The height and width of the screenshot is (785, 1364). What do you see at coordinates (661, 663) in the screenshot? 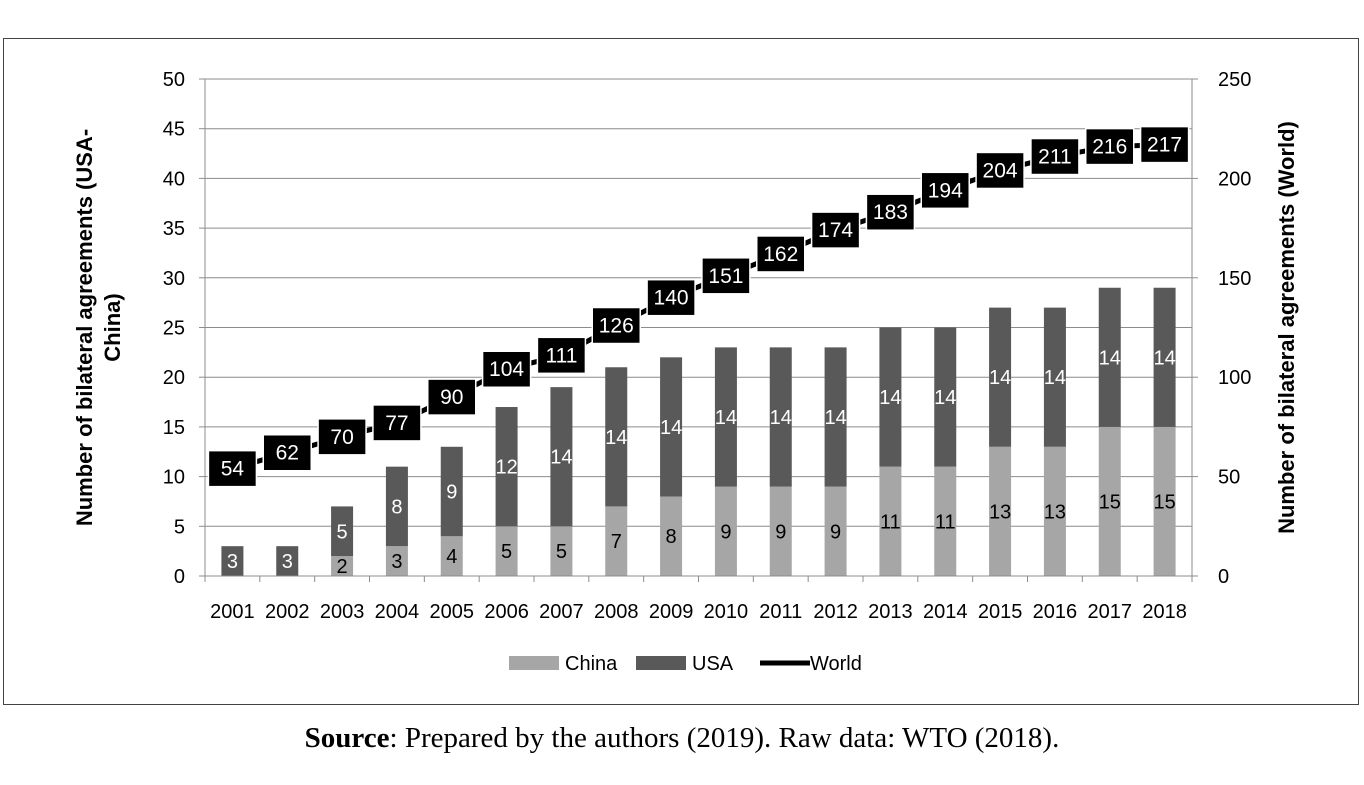
I see `legend-usa-swatch` at bounding box center [661, 663].